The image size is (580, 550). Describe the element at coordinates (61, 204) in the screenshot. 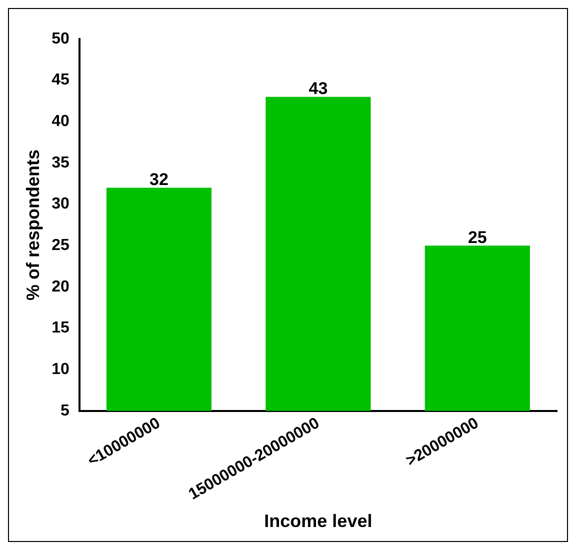

I see `y-tick-label: 30` at that location.